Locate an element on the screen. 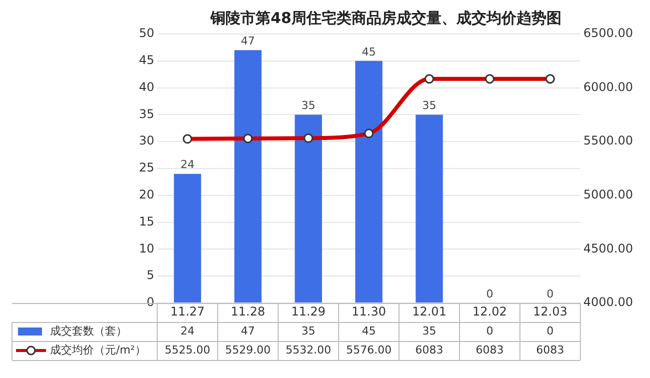 The width and height of the screenshot is (650, 378). legend-label: 成交均价（元/m²） is located at coordinates (98, 349).